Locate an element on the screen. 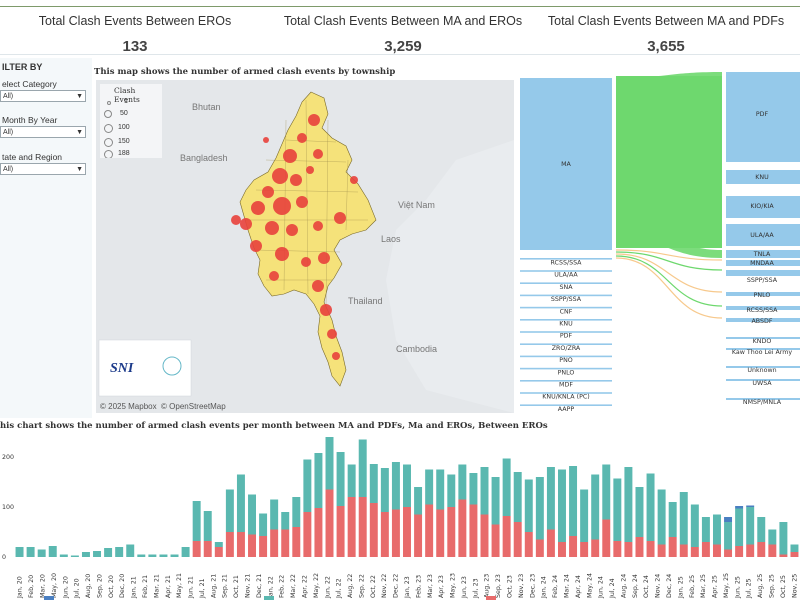  month-select: All) ▼ is located at coordinates (43, 132).